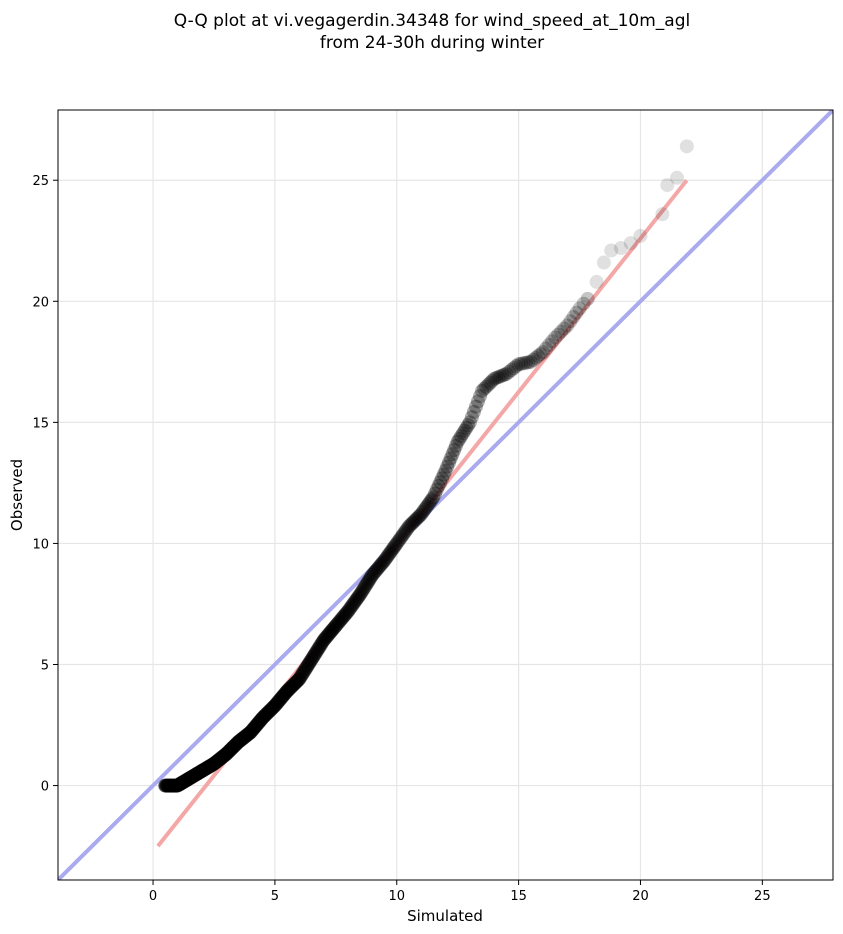  I want to click on x-axis-label: Simulated, so click(445, 916).